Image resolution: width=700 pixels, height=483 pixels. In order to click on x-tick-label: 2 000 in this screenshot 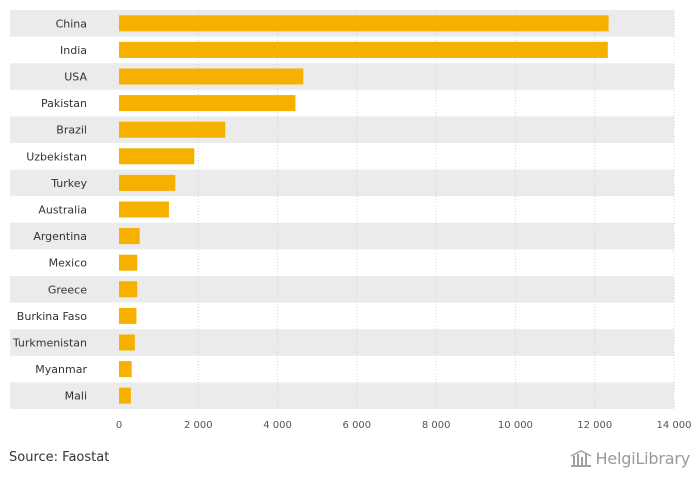, I will do `click(198, 425)`.